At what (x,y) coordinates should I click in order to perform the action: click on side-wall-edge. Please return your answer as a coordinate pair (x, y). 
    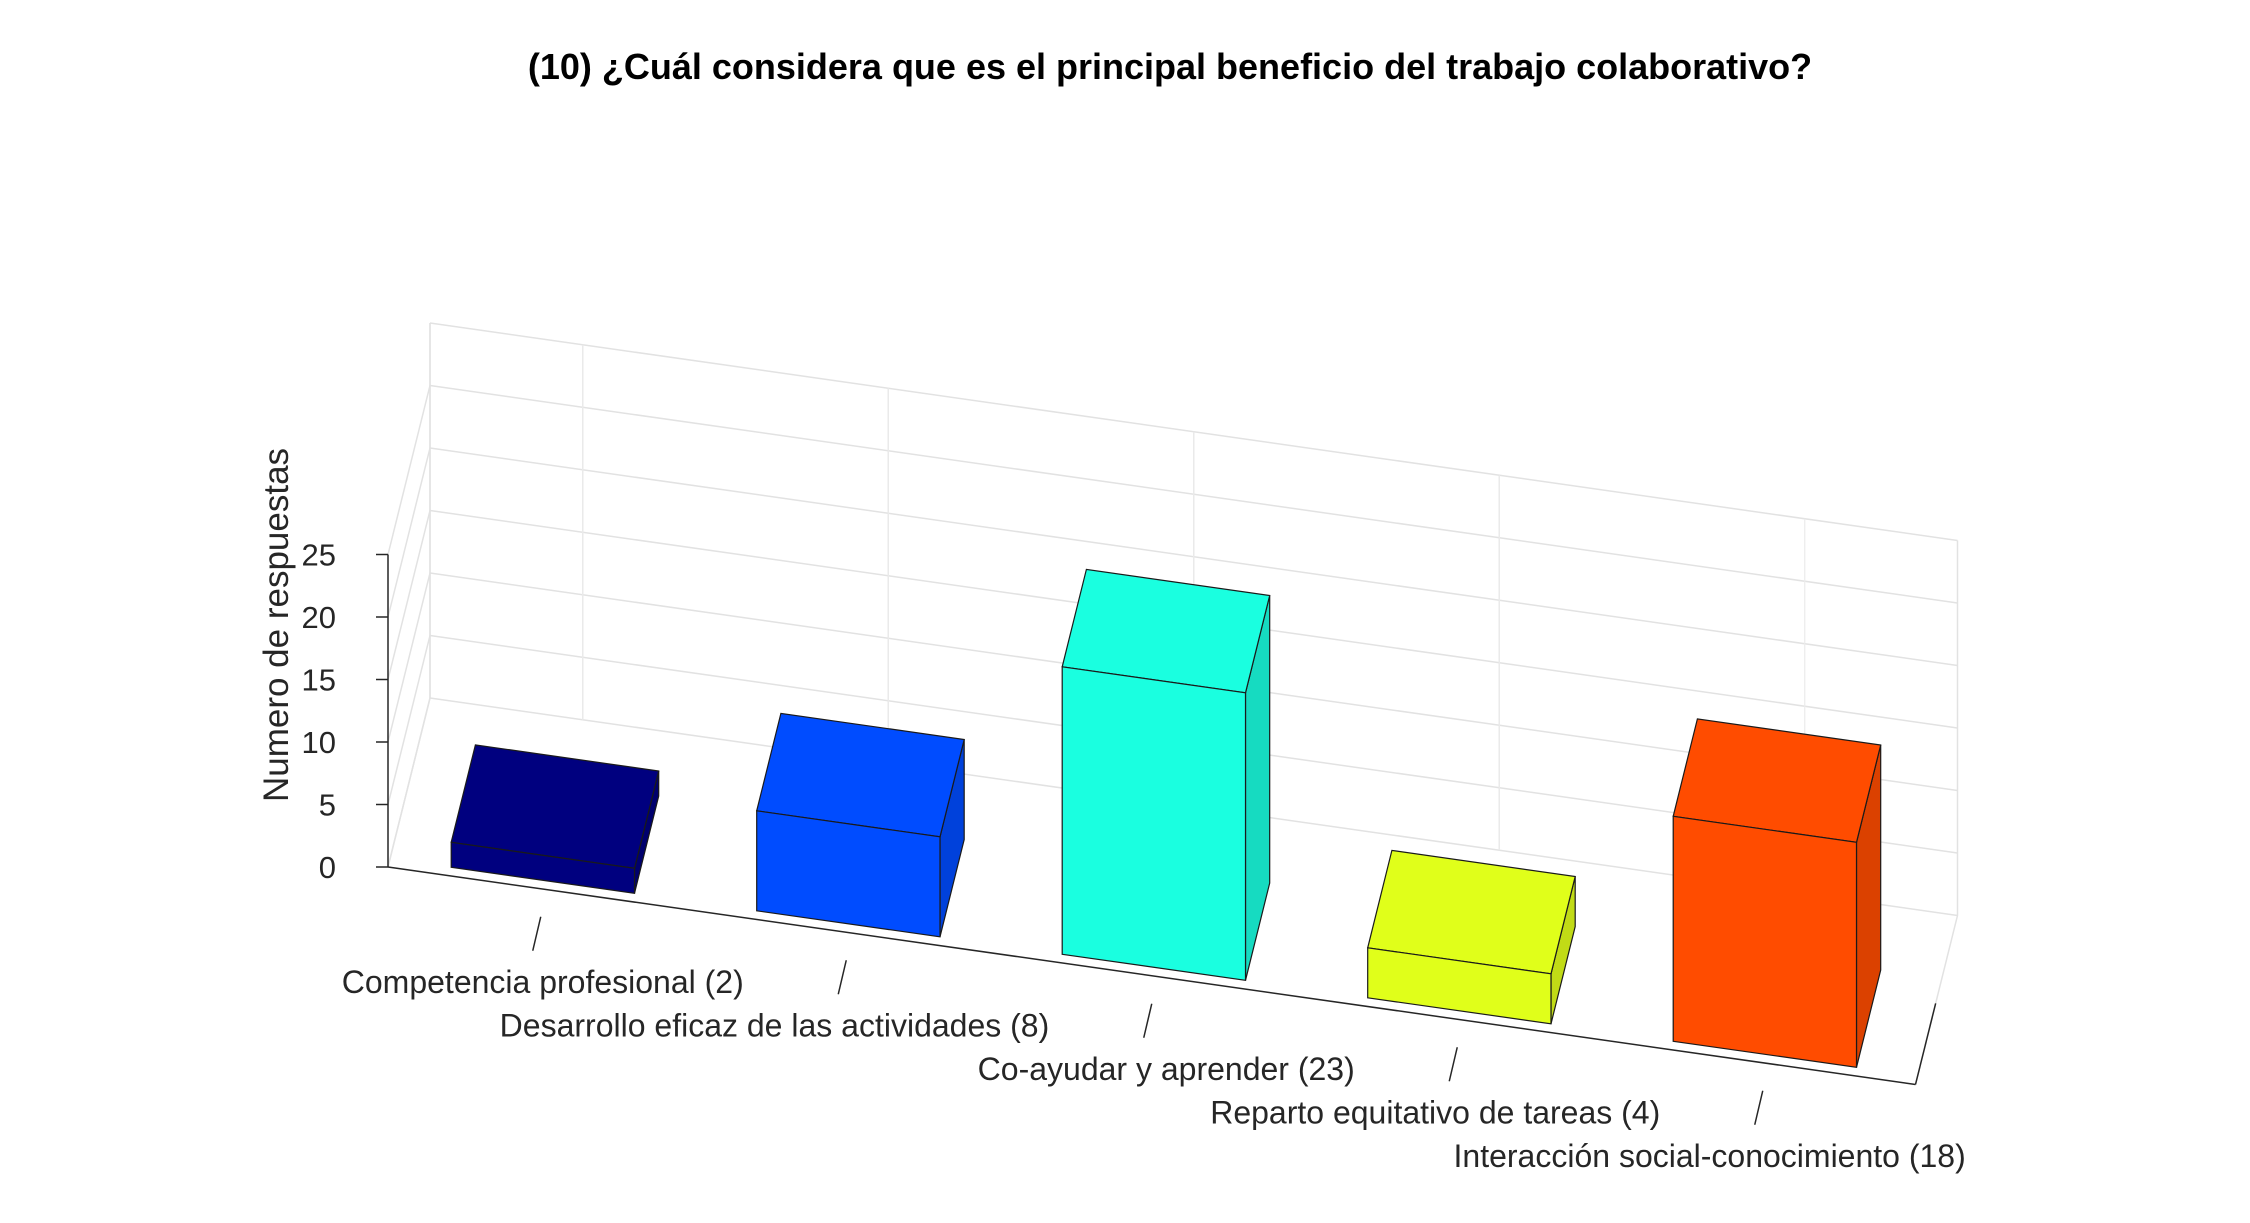
    Looking at the image, I should click on (409, 595).